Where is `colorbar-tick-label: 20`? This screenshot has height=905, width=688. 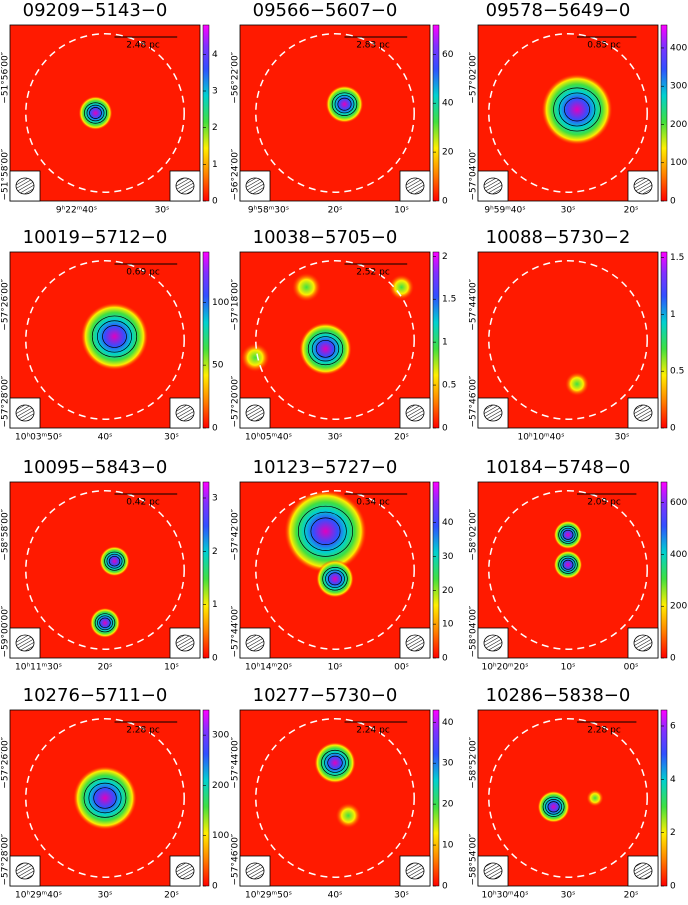
colorbar-tick-label: 20 is located at coordinates (448, 153).